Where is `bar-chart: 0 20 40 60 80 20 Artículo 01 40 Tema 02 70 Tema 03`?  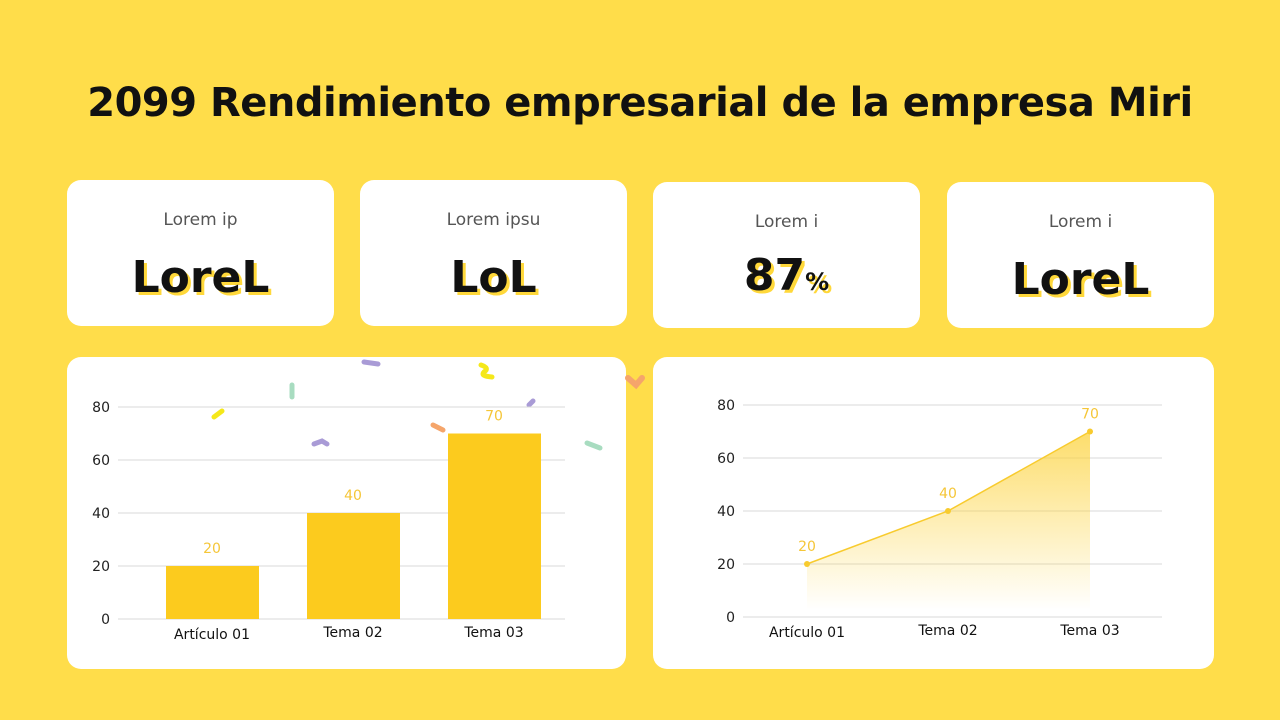 bar-chart: 0 20 40 60 80 20 Artículo 01 40 Tema 02 70 Tema 03 is located at coordinates (328, 521).